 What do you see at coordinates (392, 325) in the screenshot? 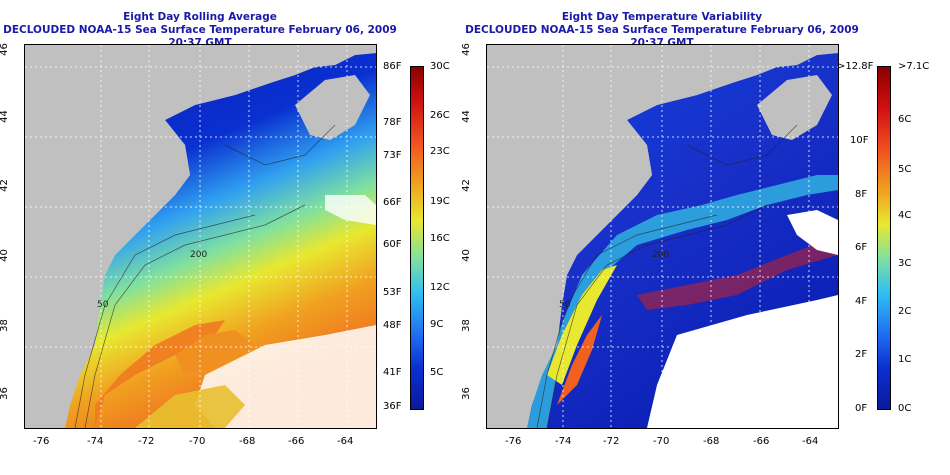
I see `colorbar-f-label: 48F` at bounding box center [392, 325].